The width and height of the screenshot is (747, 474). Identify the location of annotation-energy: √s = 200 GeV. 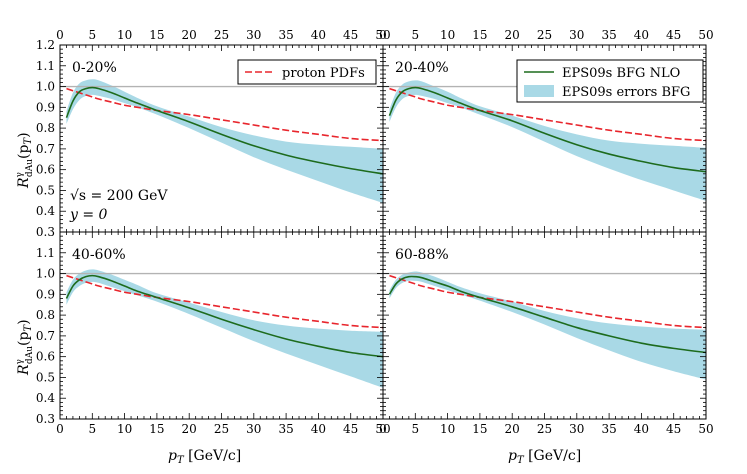
(119, 196).